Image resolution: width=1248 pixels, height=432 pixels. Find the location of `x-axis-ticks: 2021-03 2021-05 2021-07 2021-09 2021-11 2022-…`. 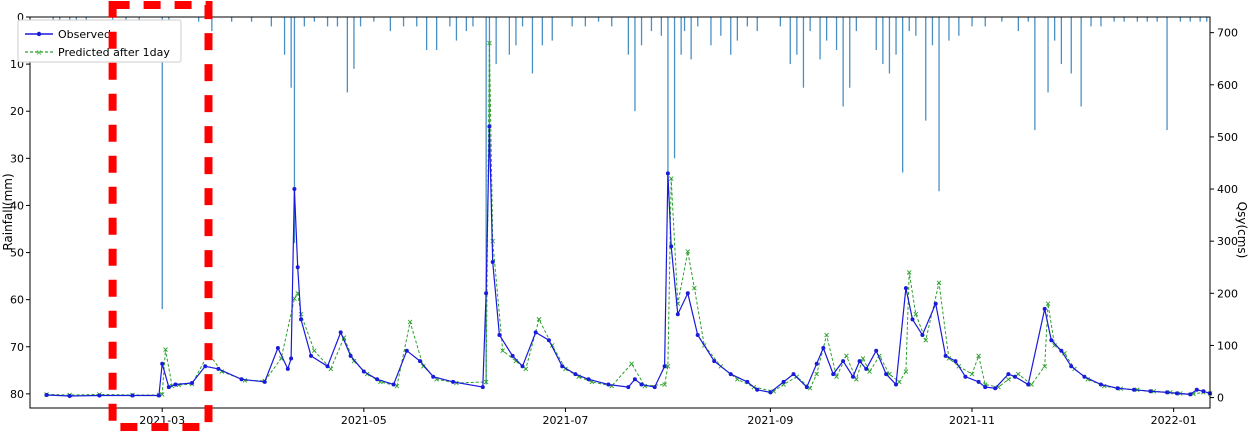

x-axis-ticks: 2021-03 2021-05 2021-07 2021-09 2021-11 2022-… is located at coordinates (668, 417).